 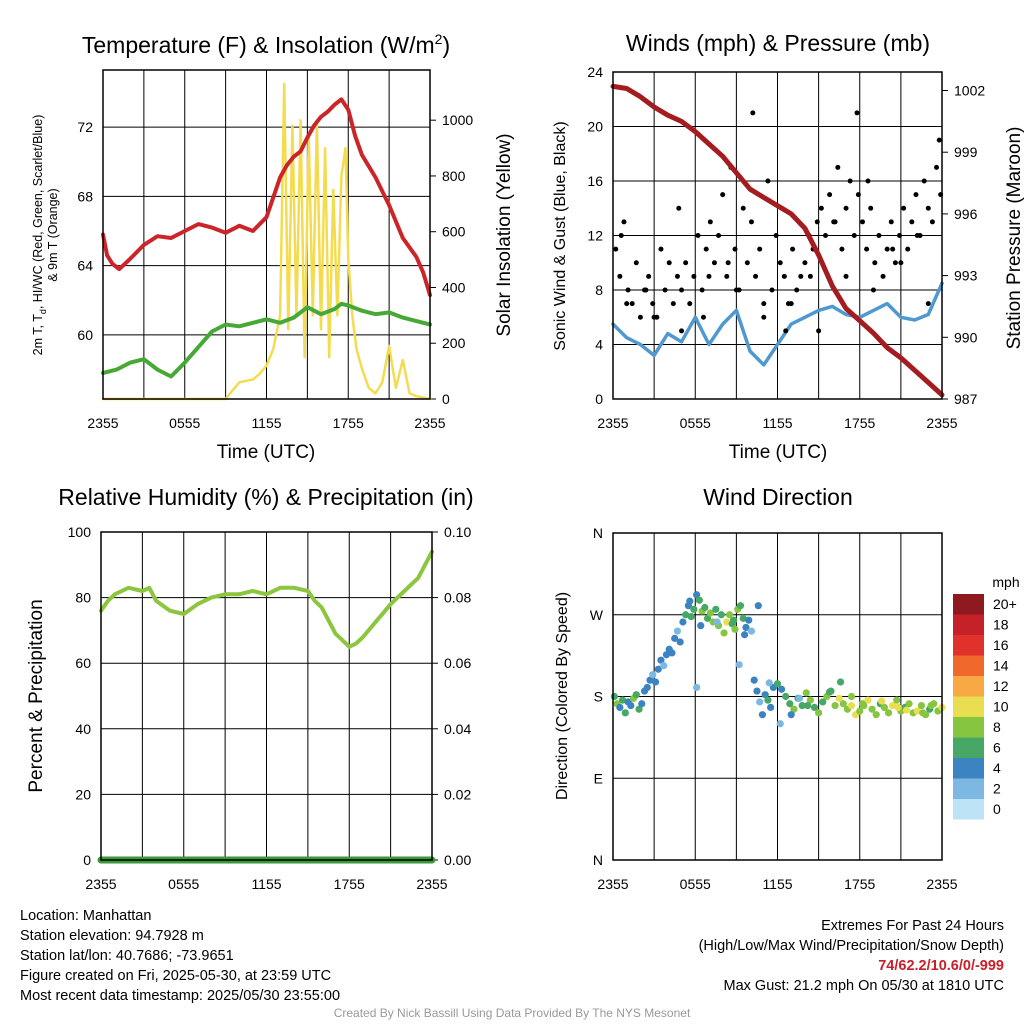 I want to click on humidity-y-tick-label: 20, so click(x=83, y=794).